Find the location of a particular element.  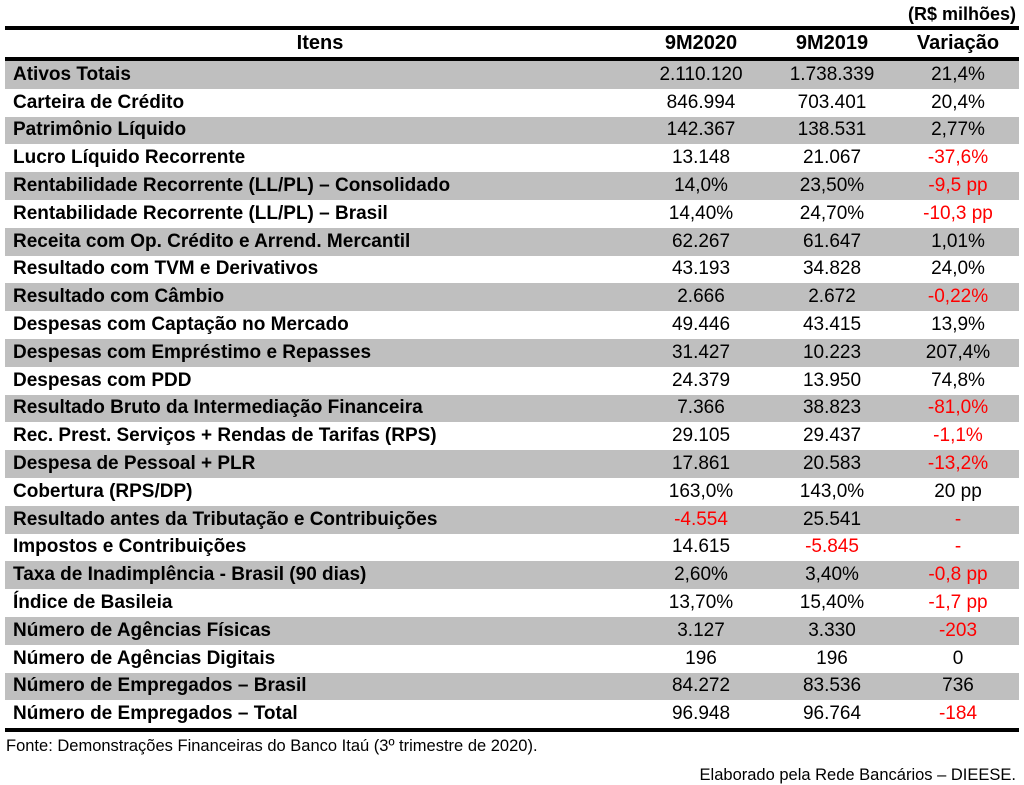

value-cell-9m2019: 143,0% is located at coordinates (832, 491).